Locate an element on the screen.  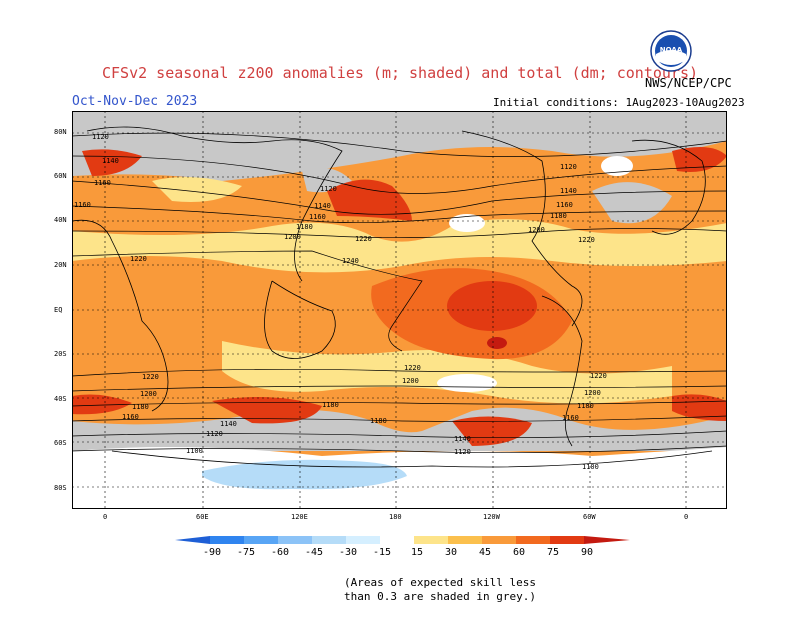
colorbar-tick: -90 is located at coordinates (212, 552).